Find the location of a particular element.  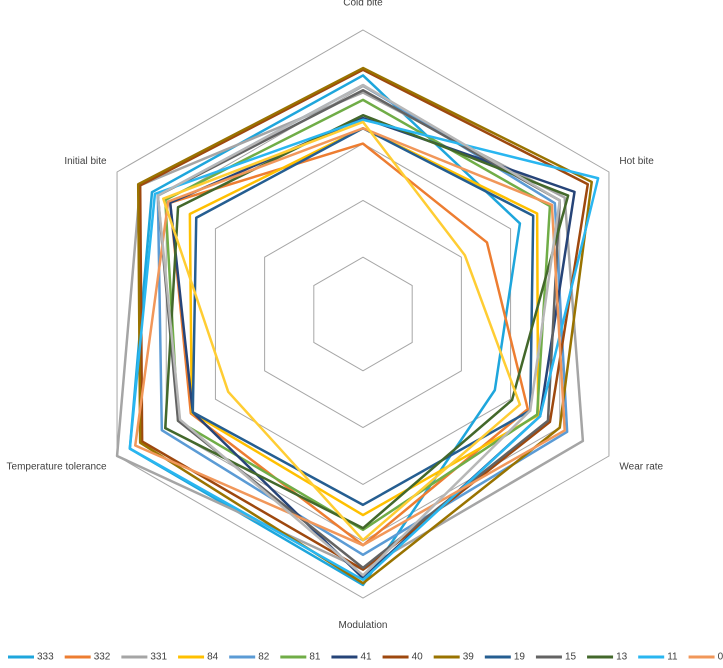

axis-label: Wear rate is located at coordinates (641, 466).